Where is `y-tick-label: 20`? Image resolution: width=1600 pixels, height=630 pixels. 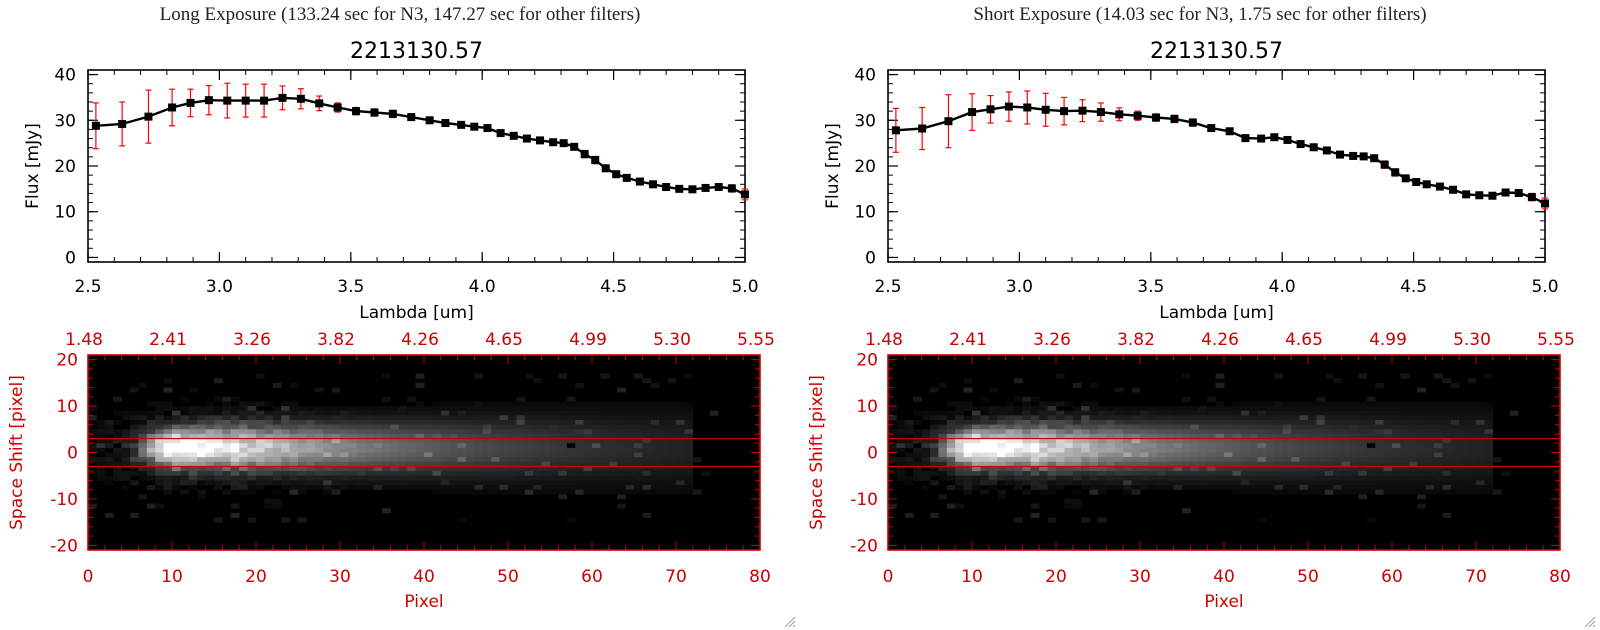
y-tick-label: 20 is located at coordinates (867, 361).